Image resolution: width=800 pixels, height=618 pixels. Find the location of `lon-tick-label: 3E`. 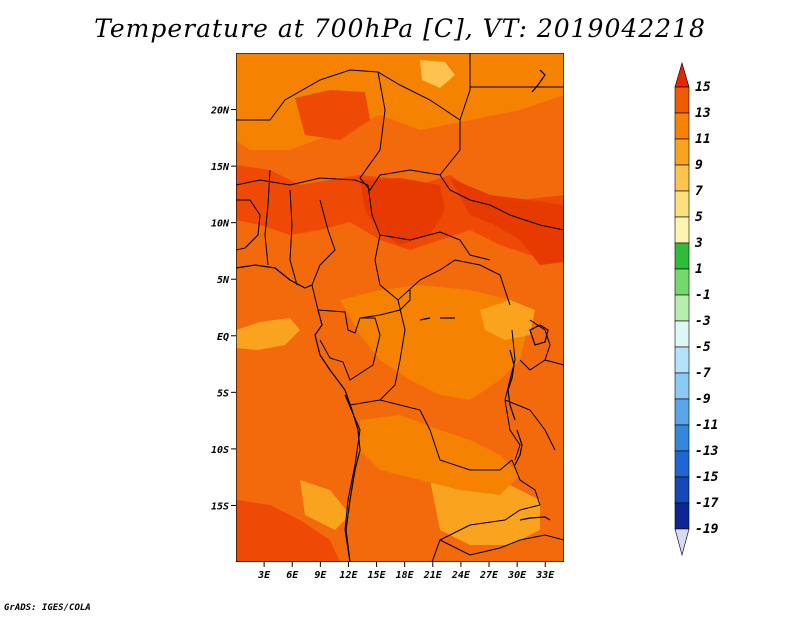

lon-tick-label: 3E is located at coordinates (264, 575).